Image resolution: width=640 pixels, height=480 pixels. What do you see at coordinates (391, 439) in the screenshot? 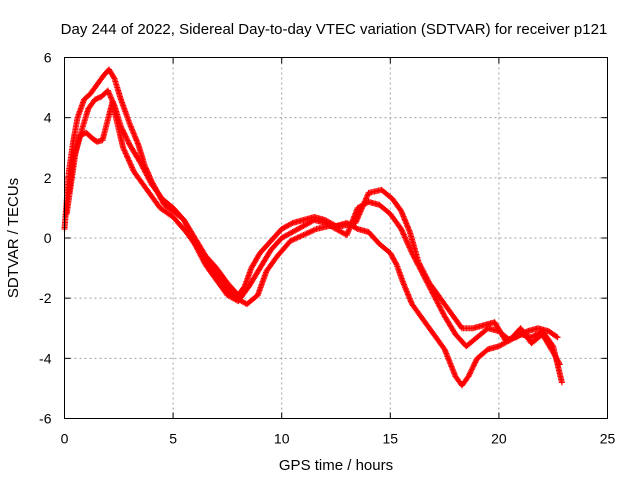
I see `x-tick-label: 15` at bounding box center [391, 439].